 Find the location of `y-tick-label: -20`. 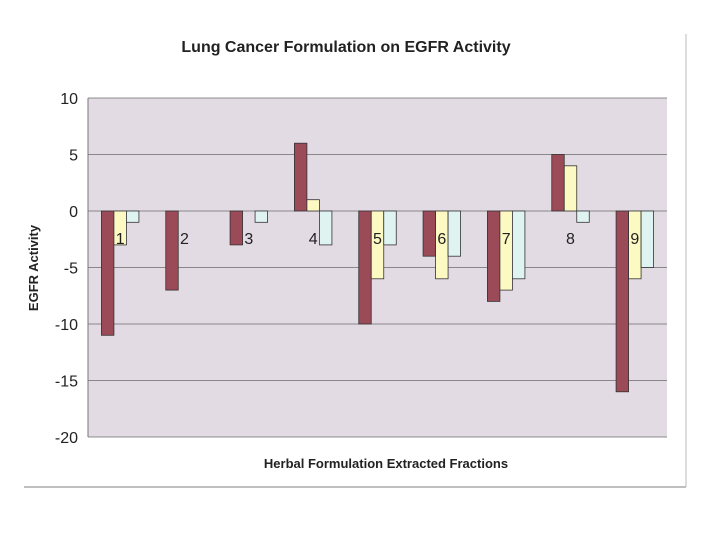

y-tick-label: -20 is located at coordinates (66, 438).